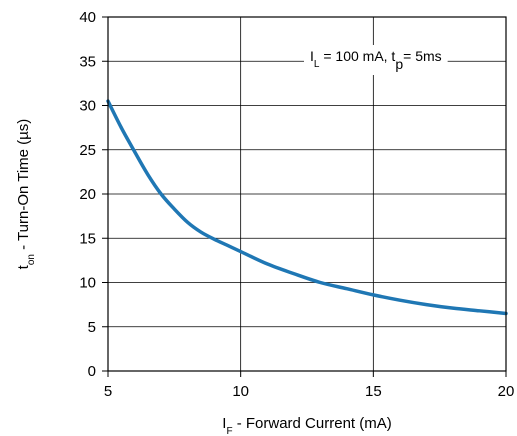 This screenshot has height=436, width=517. I want to click on y-tick-label: 40, so click(87, 17).